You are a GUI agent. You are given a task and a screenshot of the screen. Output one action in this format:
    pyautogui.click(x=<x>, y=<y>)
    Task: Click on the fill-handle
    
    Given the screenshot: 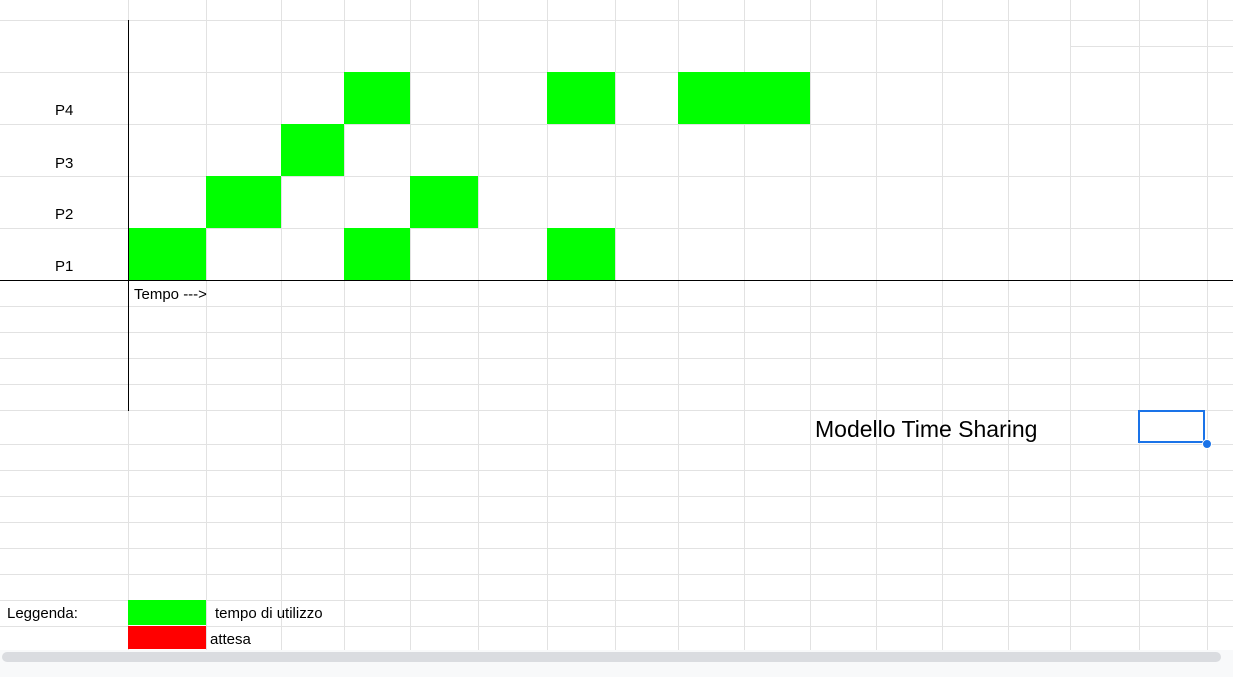 What is the action you would take?
    pyautogui.click(x=1207, y=444)
    